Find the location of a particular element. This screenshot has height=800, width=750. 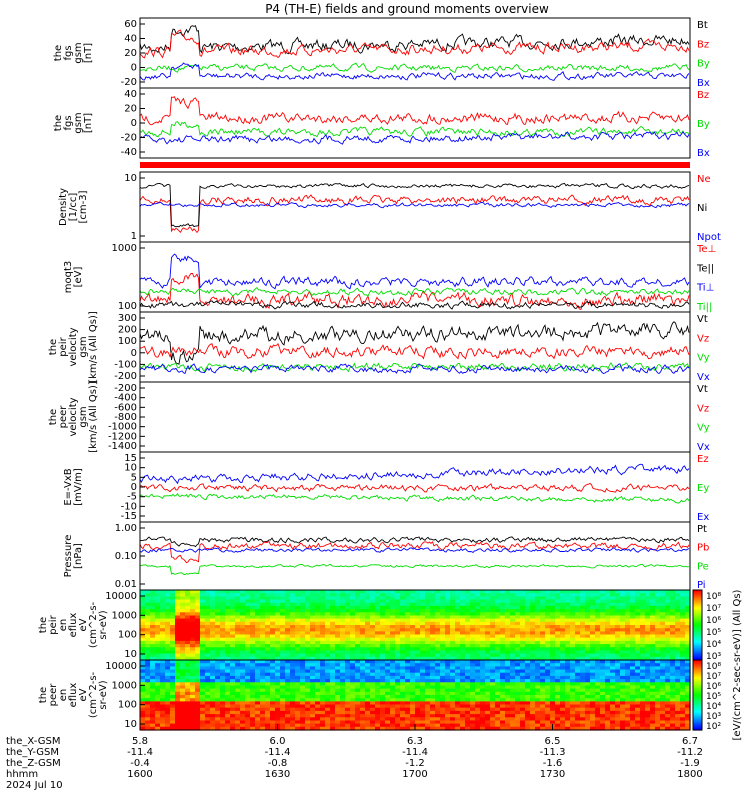

y-axis-label: en is located at coordinates (63, 625).